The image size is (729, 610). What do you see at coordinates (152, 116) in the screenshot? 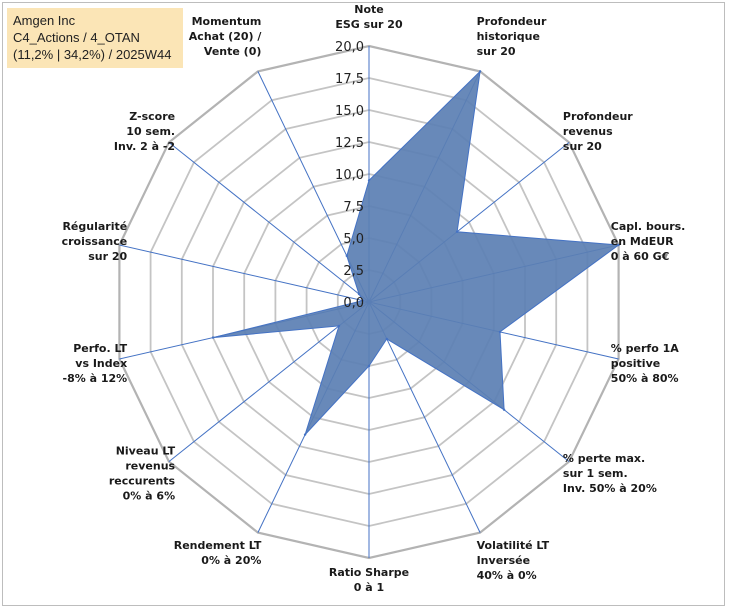
I see `axis-label-line: Z-score` at bounding box center [152, 116].